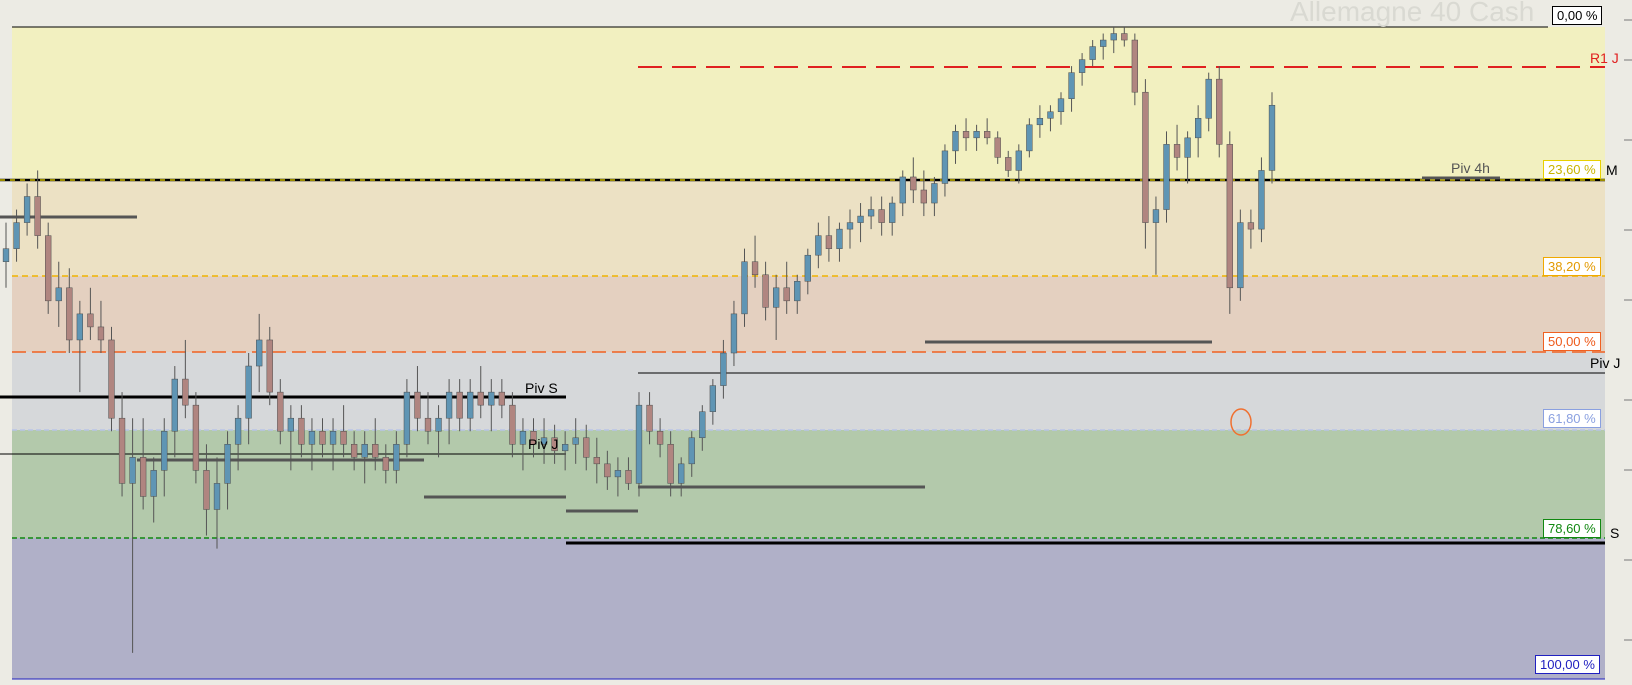 Image resolution: width=1632 pixels, height=685 pixels. Describe the element at coordinates (541, 388) in the screenshot. I see `pivs-label: Piv S` at that location.